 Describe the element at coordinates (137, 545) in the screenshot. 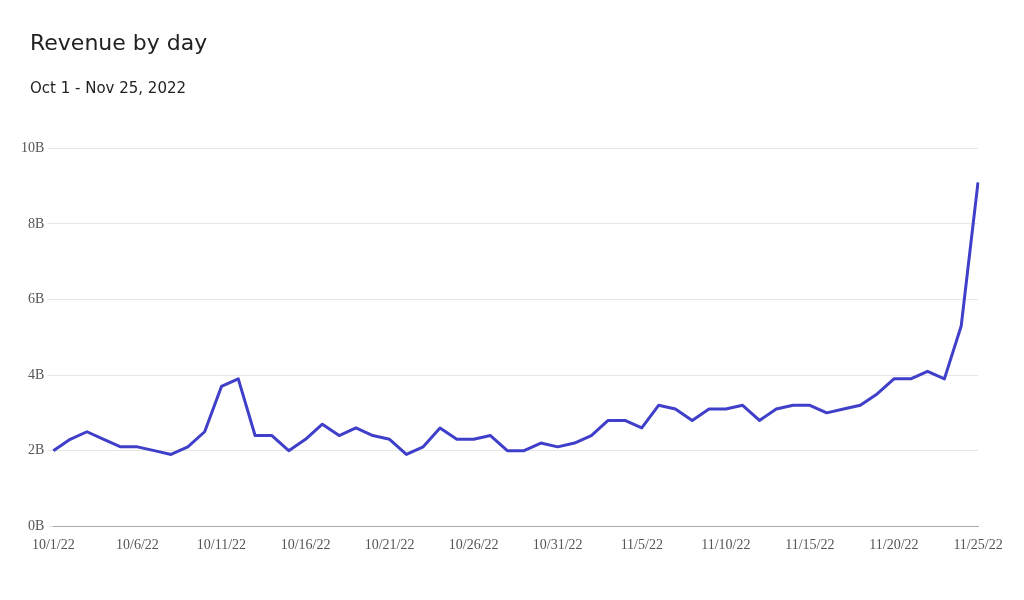

I see `x-tick-label: 10/6/22` at that location.